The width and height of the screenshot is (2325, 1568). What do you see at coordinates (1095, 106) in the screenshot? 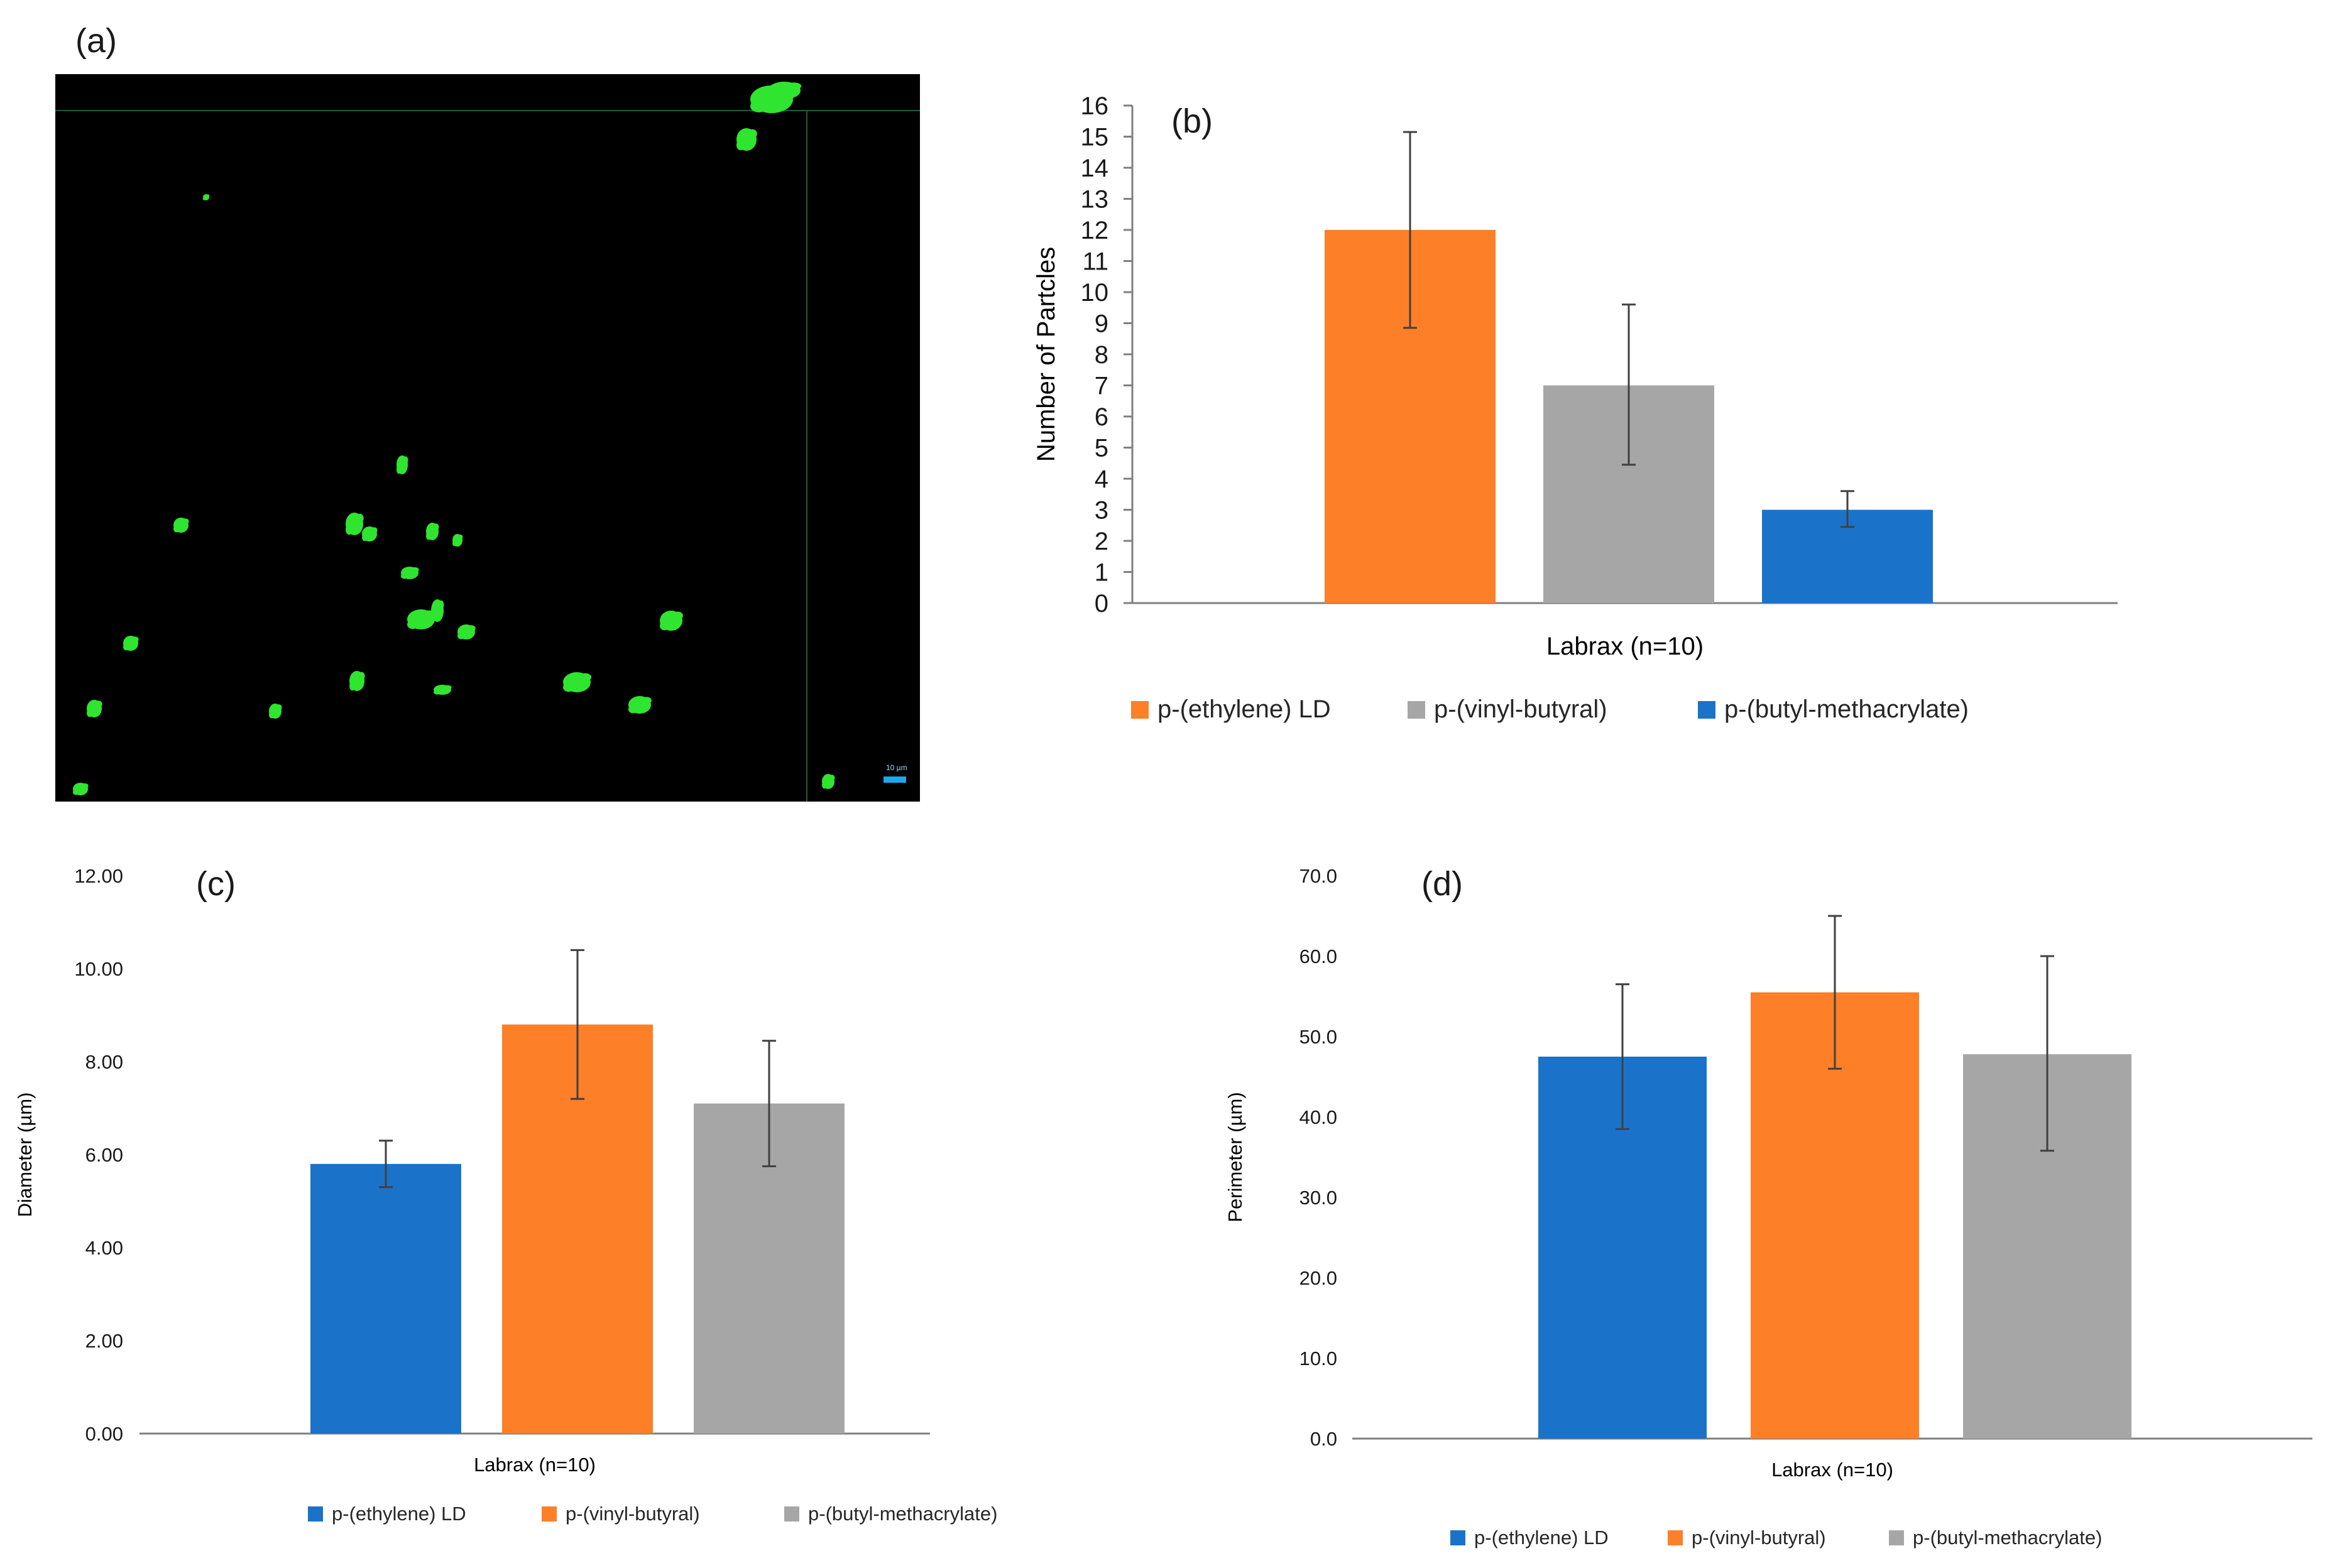
I see `y-tick-label: 16` at bounding box center [1095, 106].